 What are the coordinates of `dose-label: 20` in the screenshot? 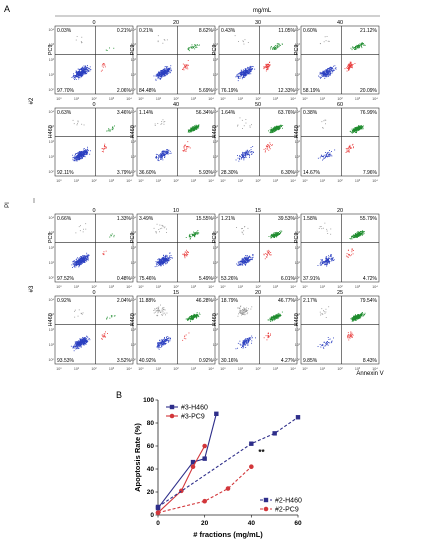 It's located at (176, 23).